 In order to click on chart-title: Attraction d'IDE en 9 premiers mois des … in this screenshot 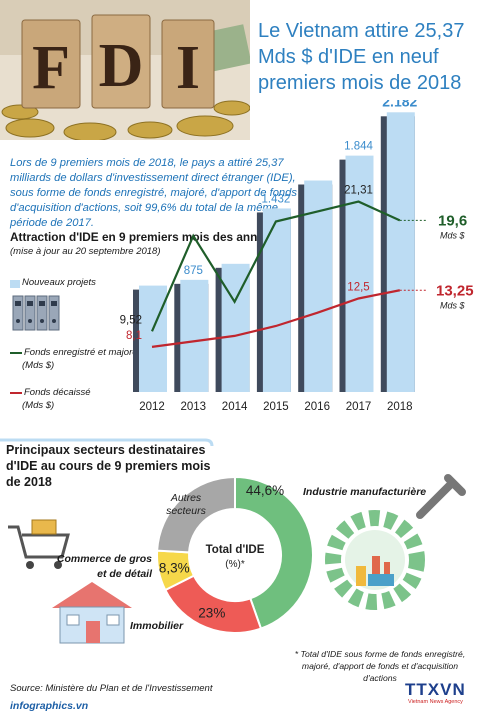, I will do `click(144, 237)`.